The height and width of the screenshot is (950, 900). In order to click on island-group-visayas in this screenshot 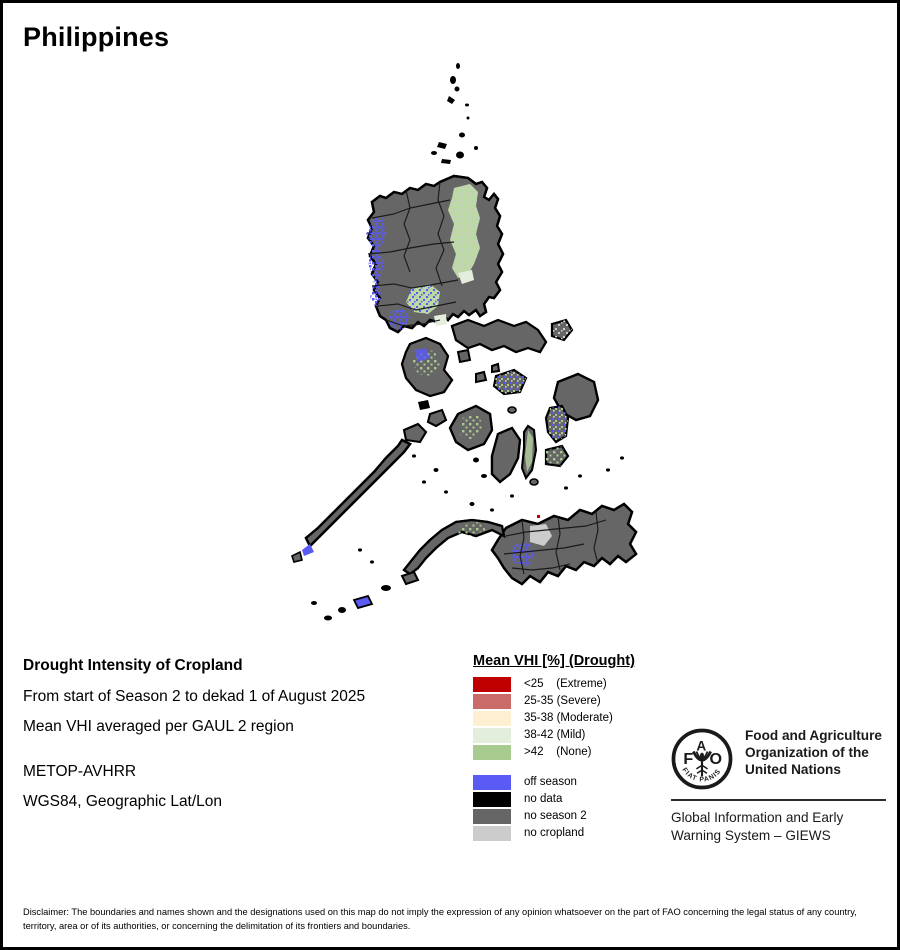, I will do `click(524, 429)`.